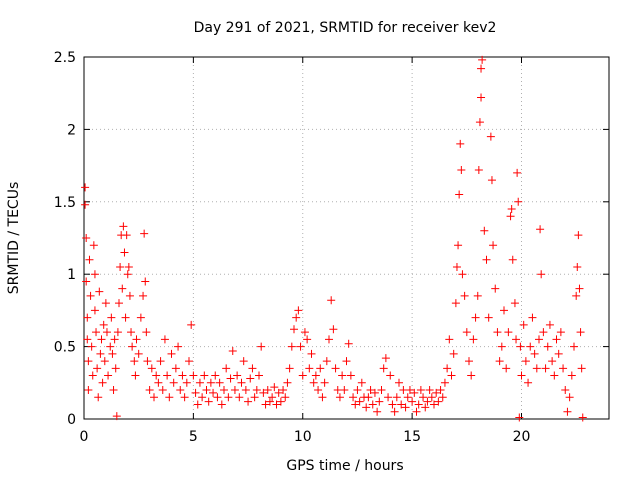 The image size is (640, 480). What do you see at coordinates (65, 58) in the screenshot?
I see `y-tick-label: 2.5` at bounding box center [65, 58].